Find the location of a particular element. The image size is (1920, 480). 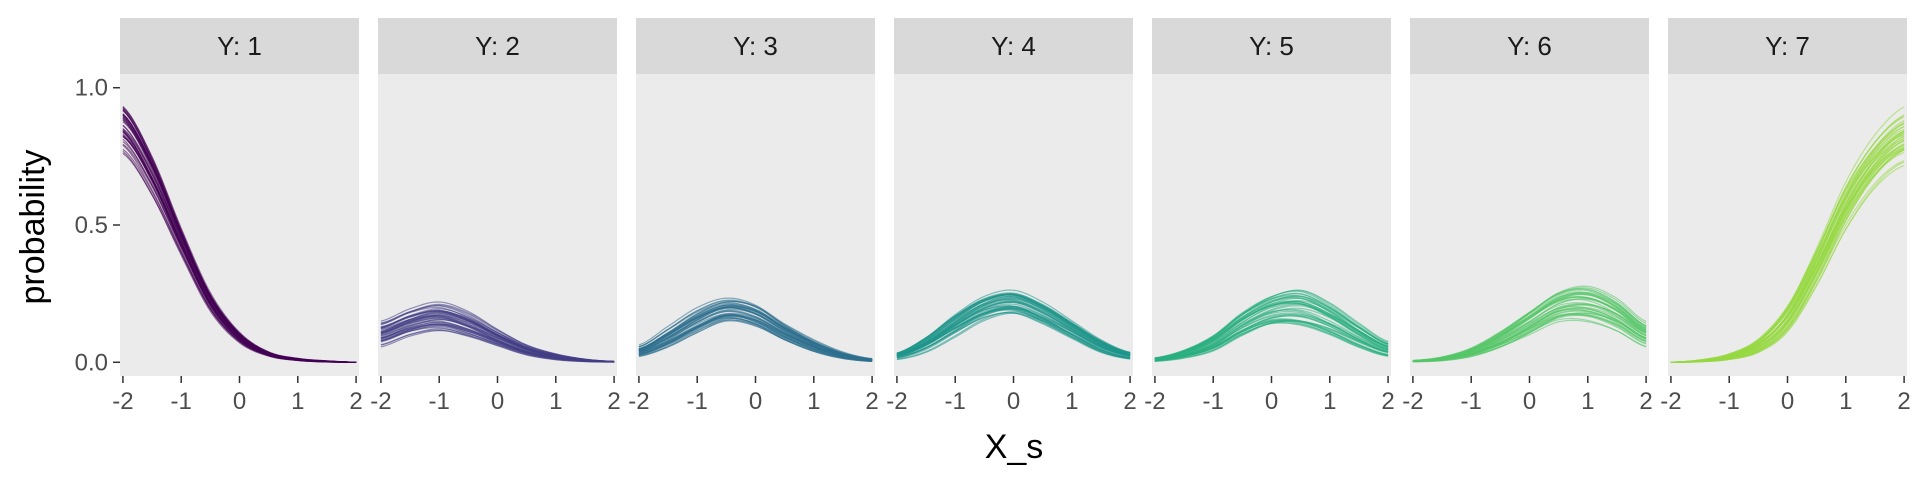

facet-strip-label: Y: 5 is located at coordinates (1271, 46).